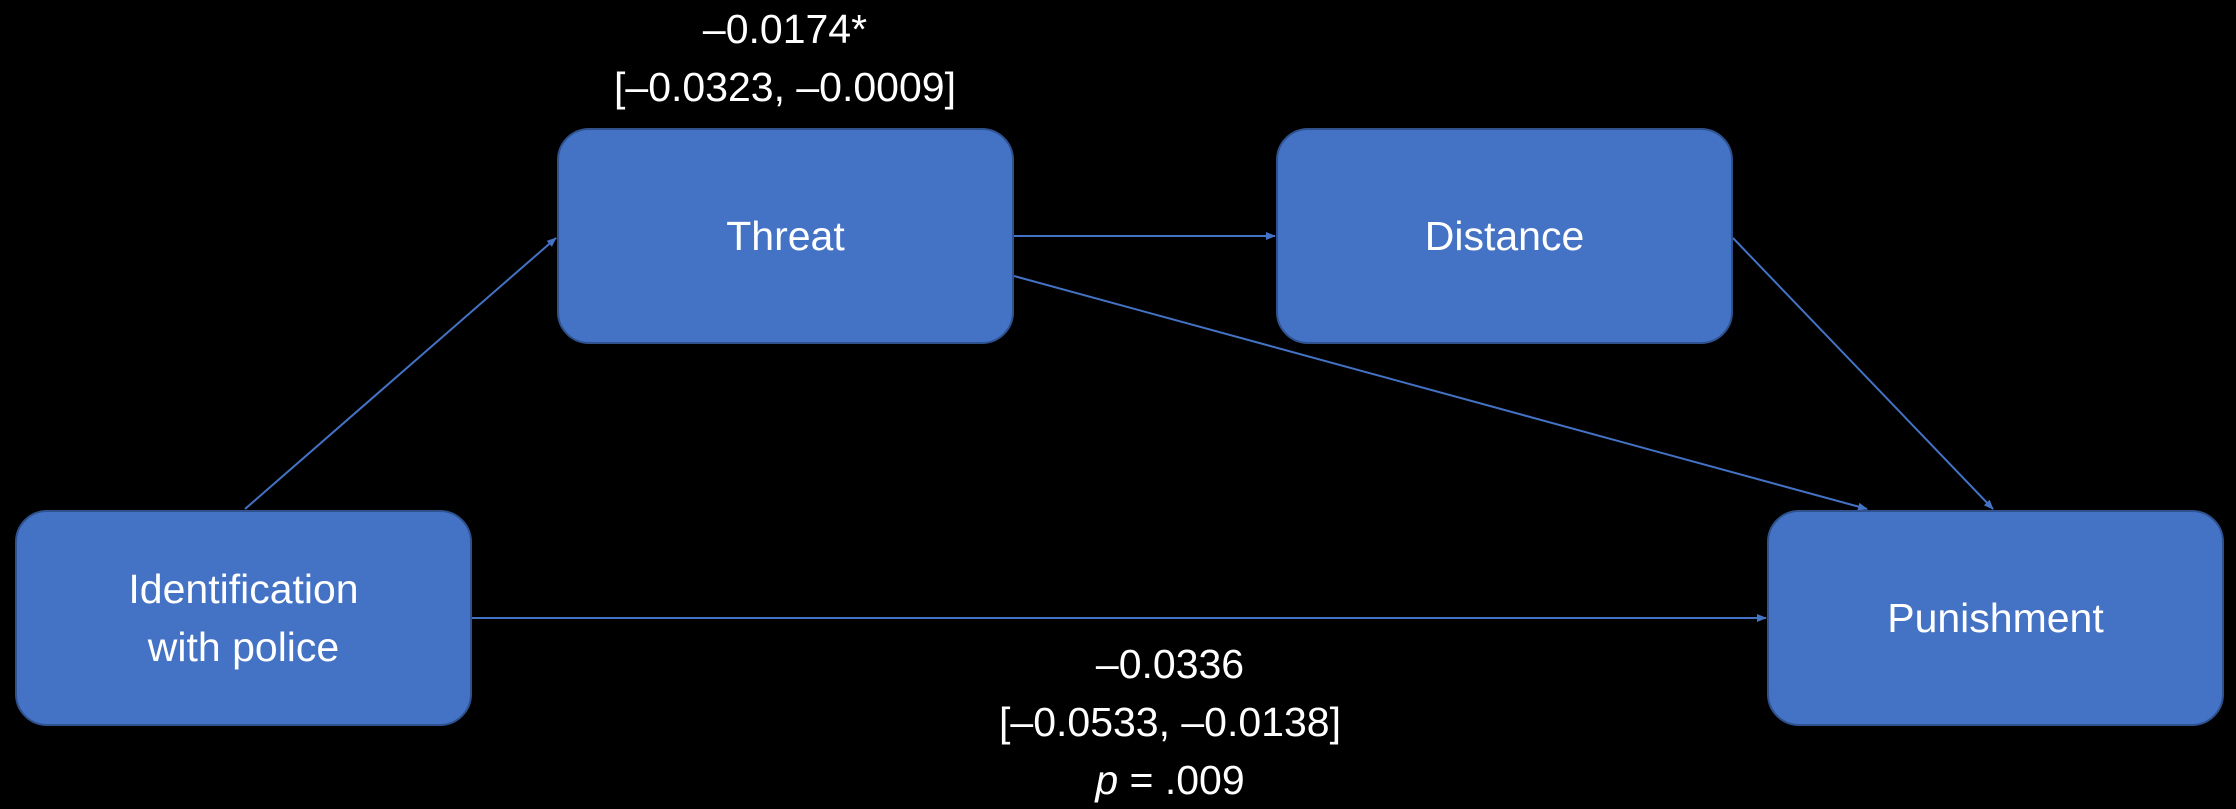 Image resolution: width=2236 pixels, height=809 pixels. I want to click on node-distance: Distance, so click(1504, 236).